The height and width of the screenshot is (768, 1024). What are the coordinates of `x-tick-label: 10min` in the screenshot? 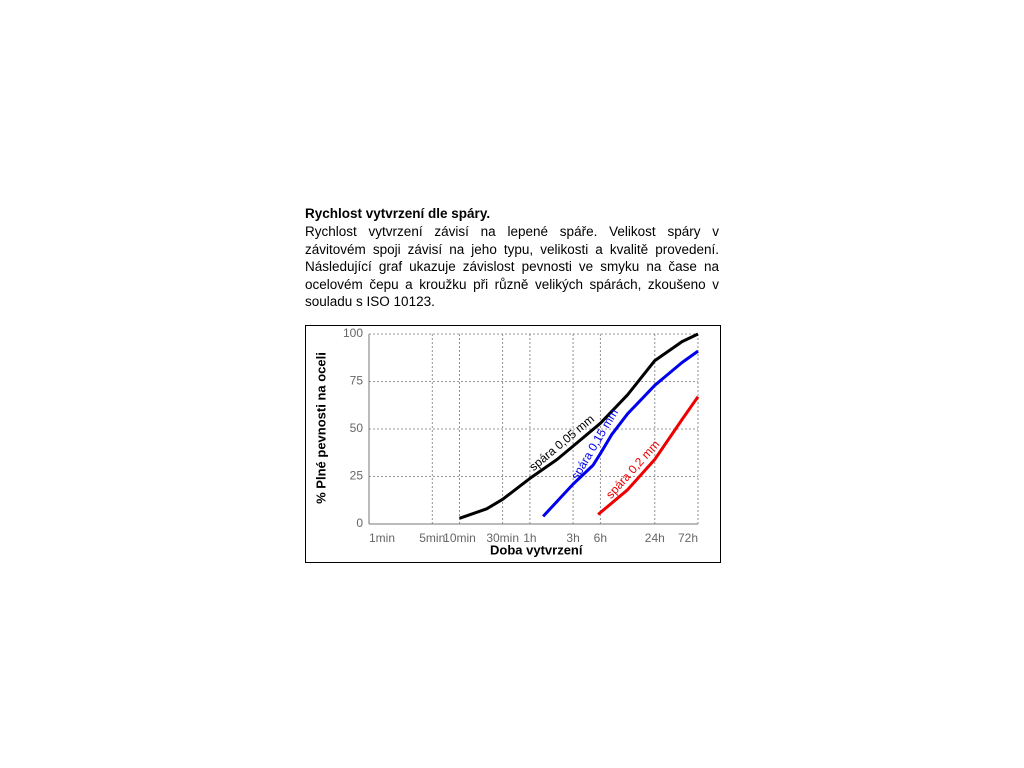 It's located at (459, 538).